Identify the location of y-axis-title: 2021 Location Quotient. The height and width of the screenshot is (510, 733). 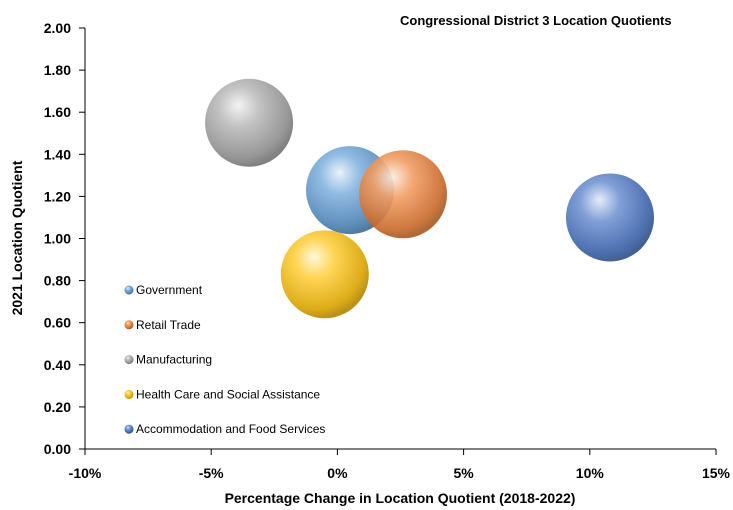
(17, 237).